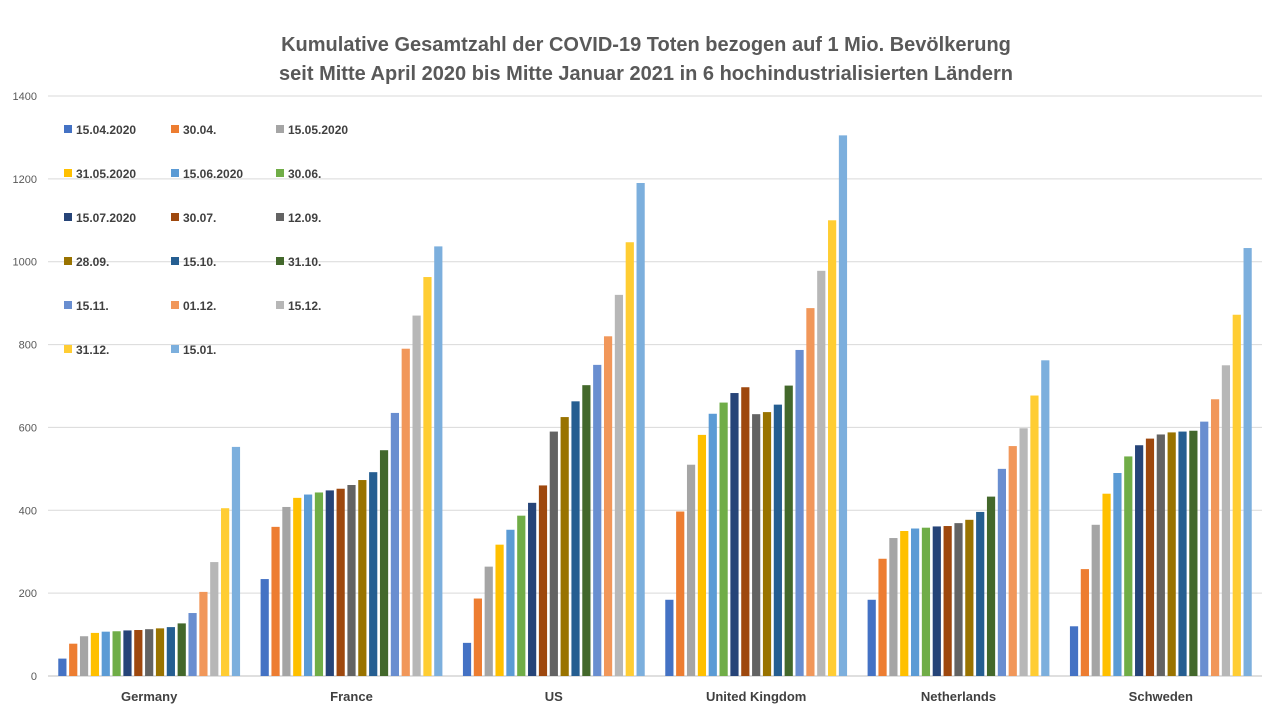 The height and width of the screenshot is (720, 1280). What do you see at coordinates (28, 594) in the screenshot?
I see `y-tick-label: 200` at bounding box center [28, 594].